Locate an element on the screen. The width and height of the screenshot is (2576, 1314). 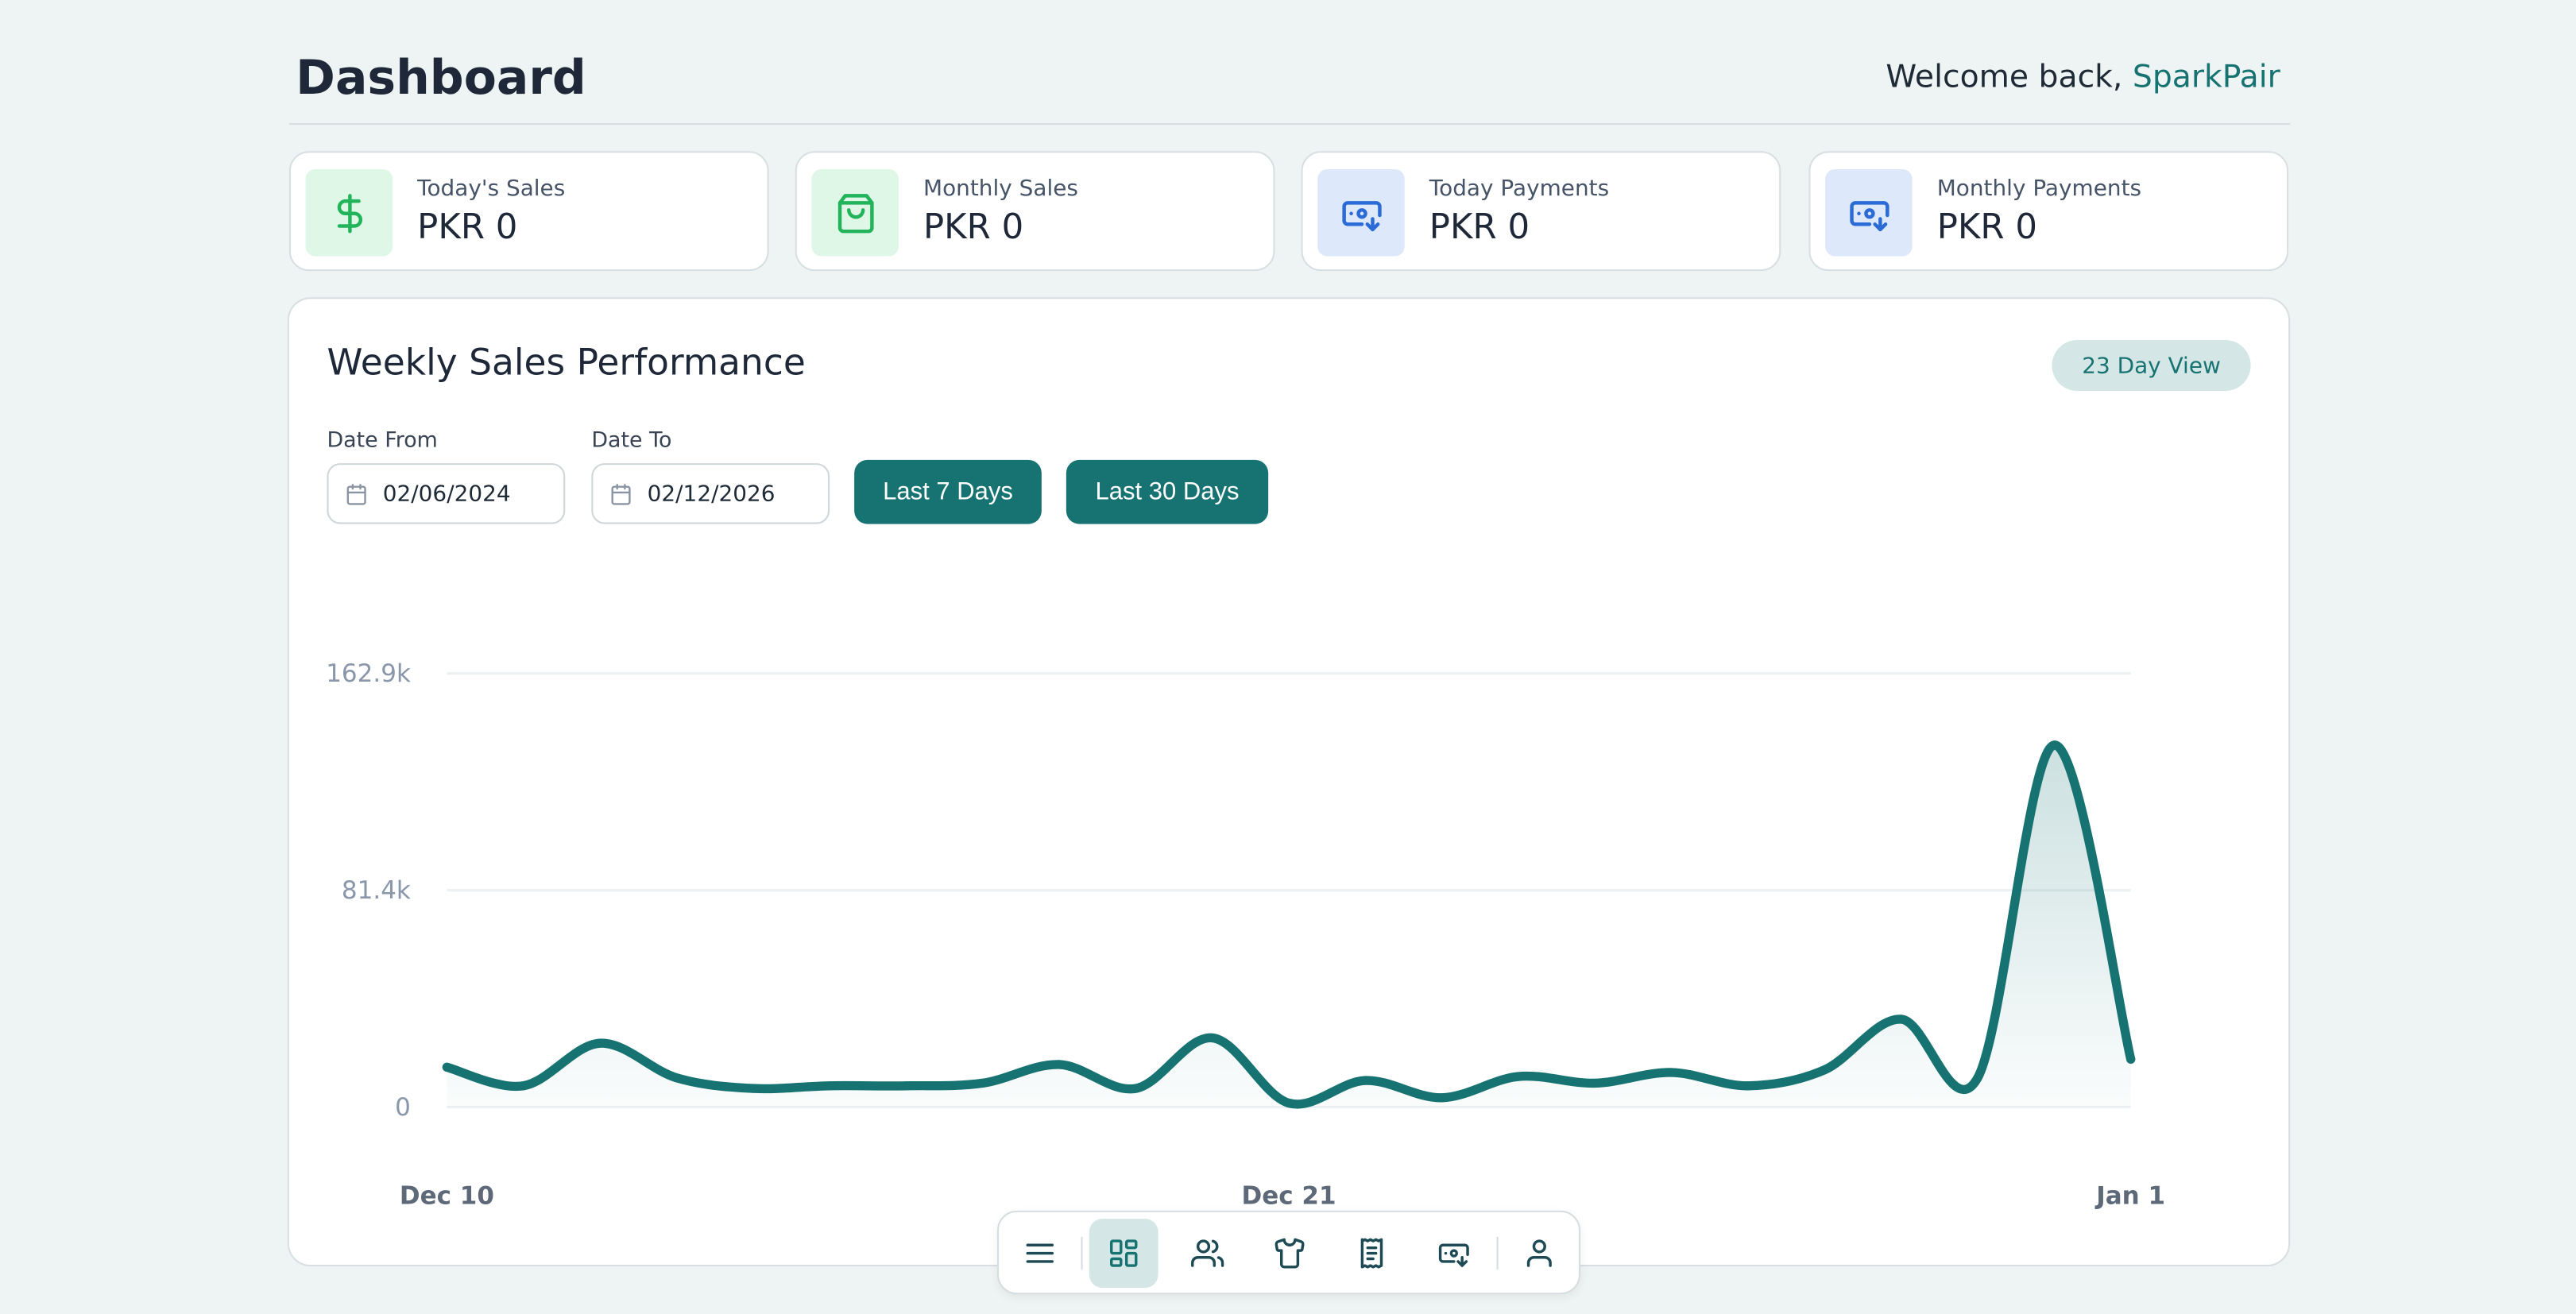
nav-profile is located at coordinates (1539, 1254).